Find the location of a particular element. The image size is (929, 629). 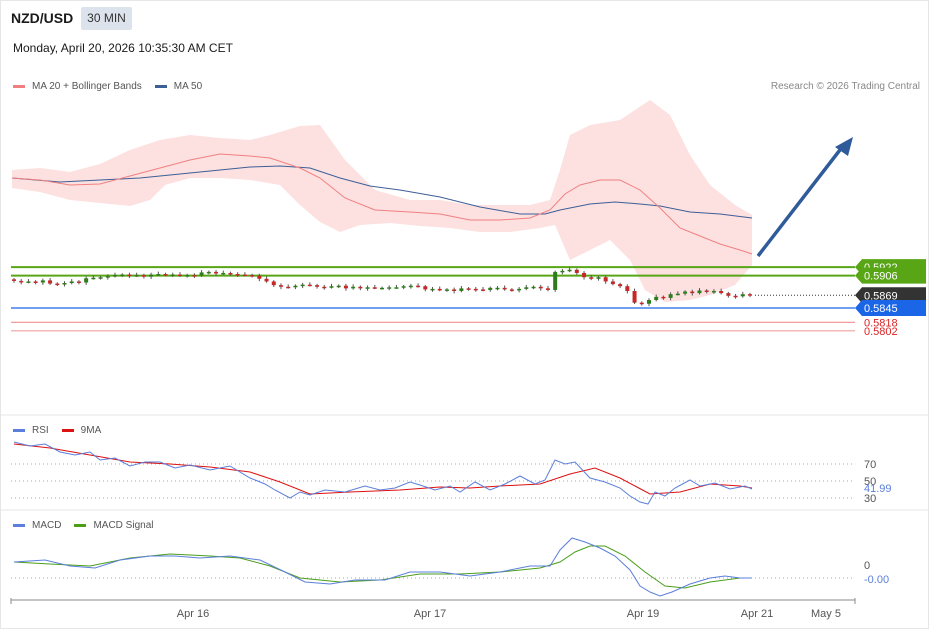

macd-legend: MACD MACD Signal is located at coordinates (89, 525).